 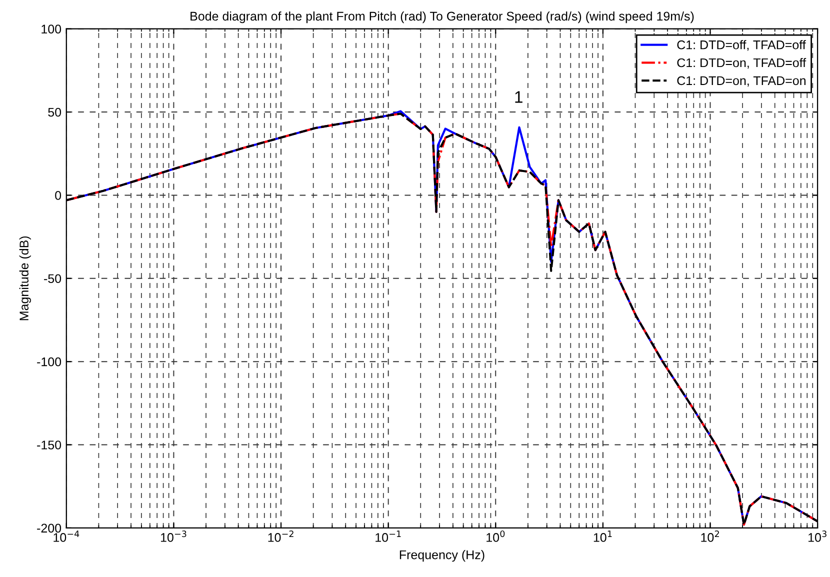 I want to click on y-axis-title: Magnitude (dB), so click(x=25, y=278).